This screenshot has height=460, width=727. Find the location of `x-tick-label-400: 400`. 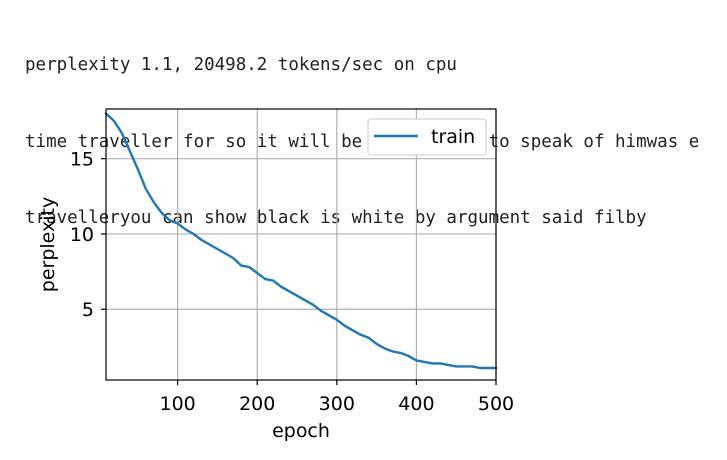

x-tick-label-400: 400 is located at coordinates (416, 404).